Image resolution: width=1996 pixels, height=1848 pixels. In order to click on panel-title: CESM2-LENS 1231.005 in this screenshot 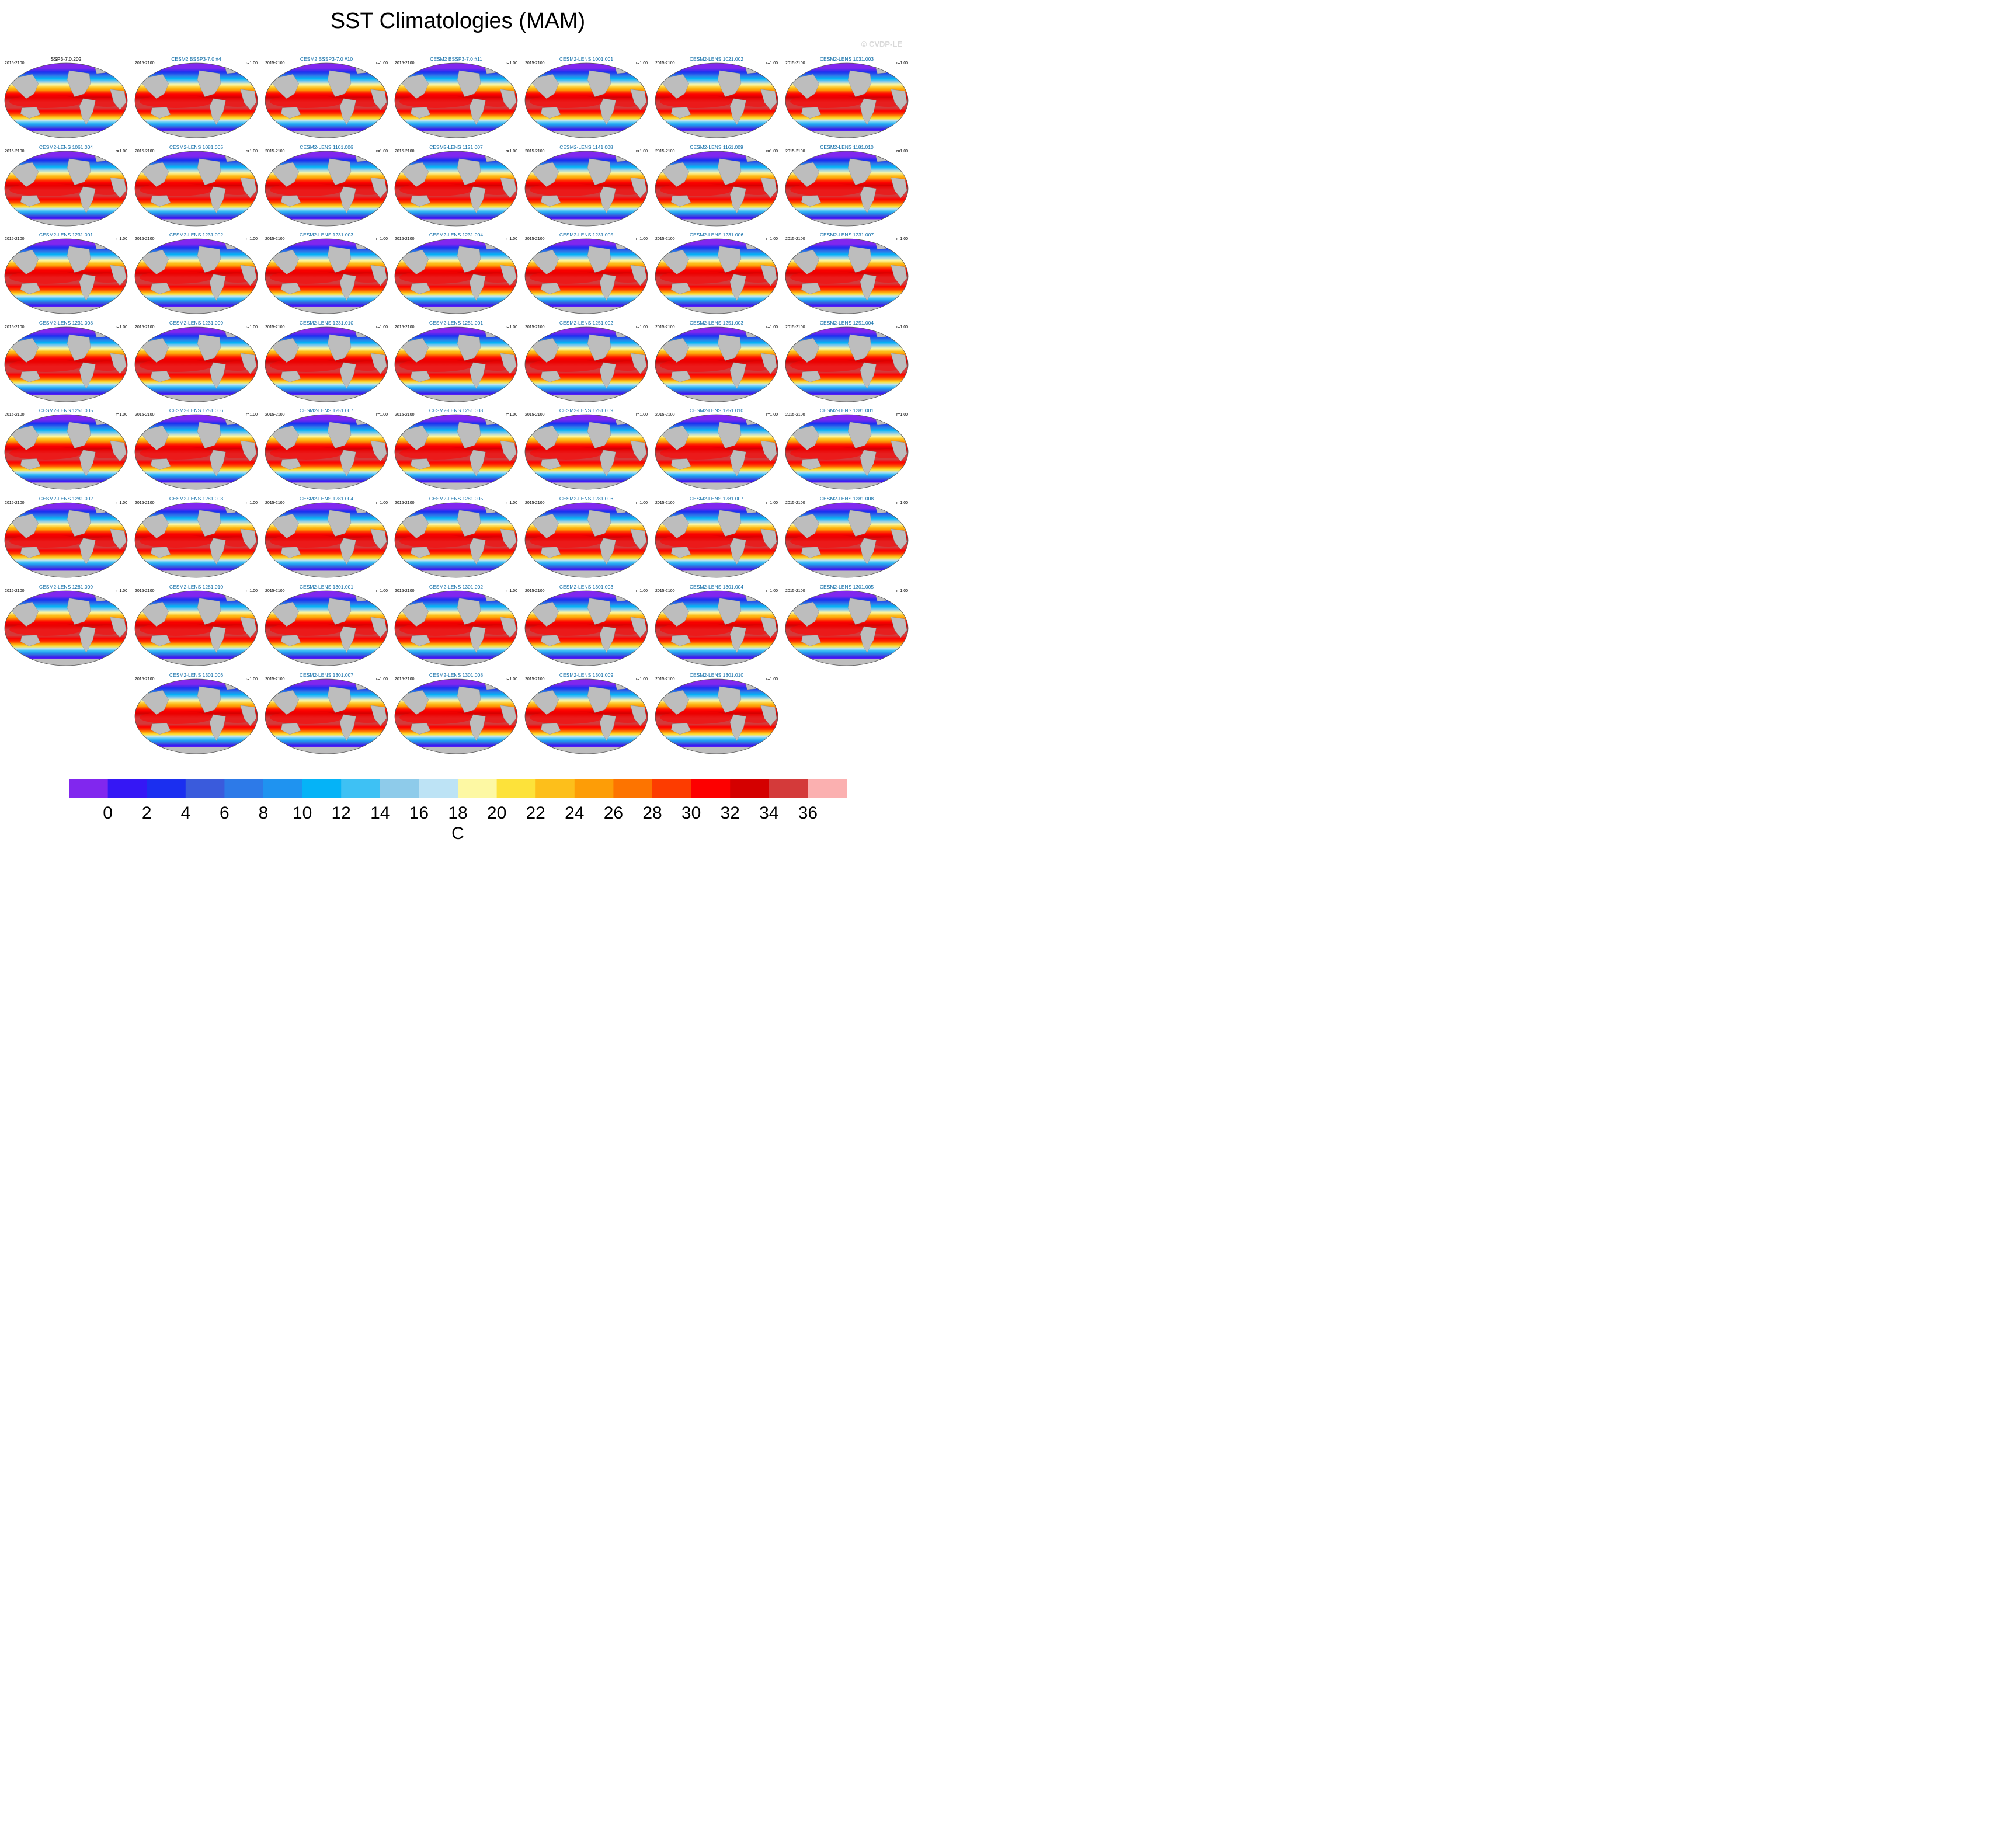, I will do `click(586, 235)`.